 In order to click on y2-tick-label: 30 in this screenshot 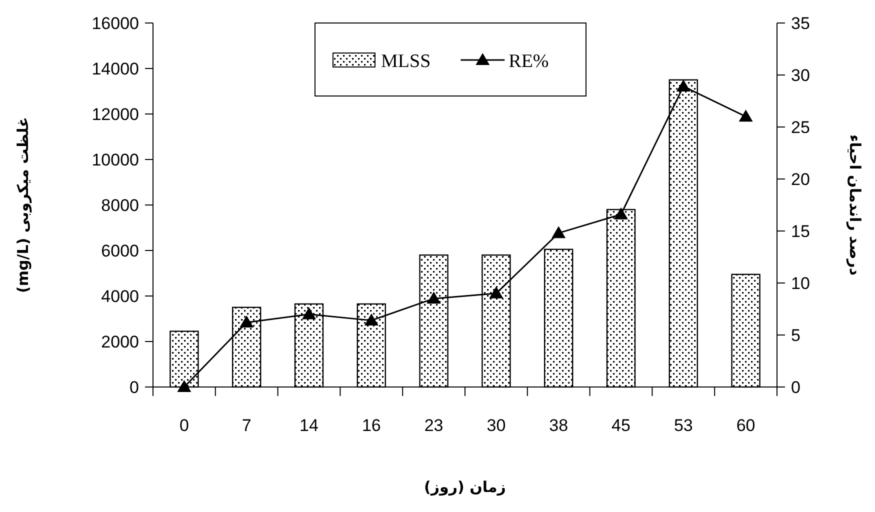, I will do `click(800, 75)`.